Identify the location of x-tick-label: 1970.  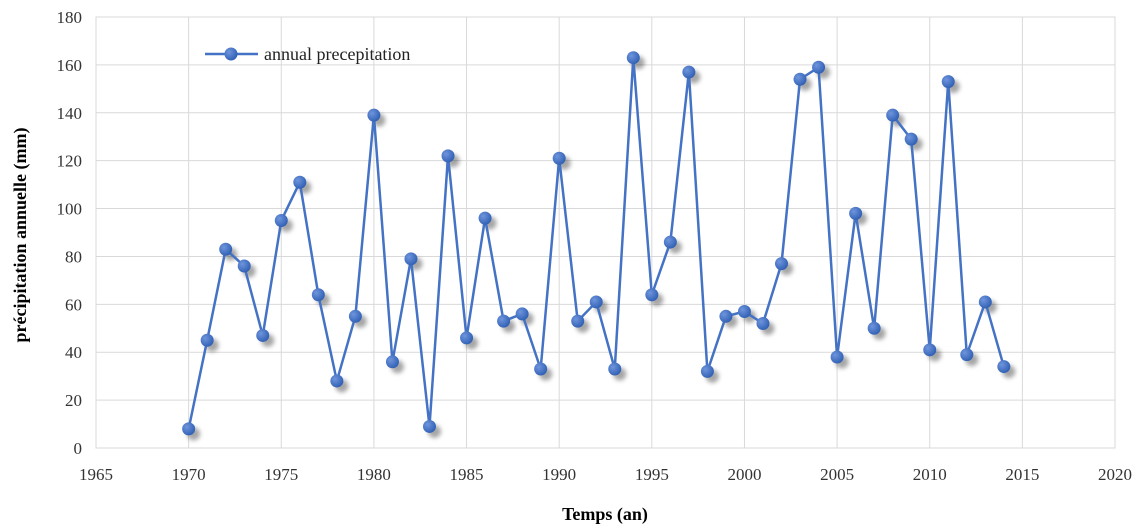
(189, 474).